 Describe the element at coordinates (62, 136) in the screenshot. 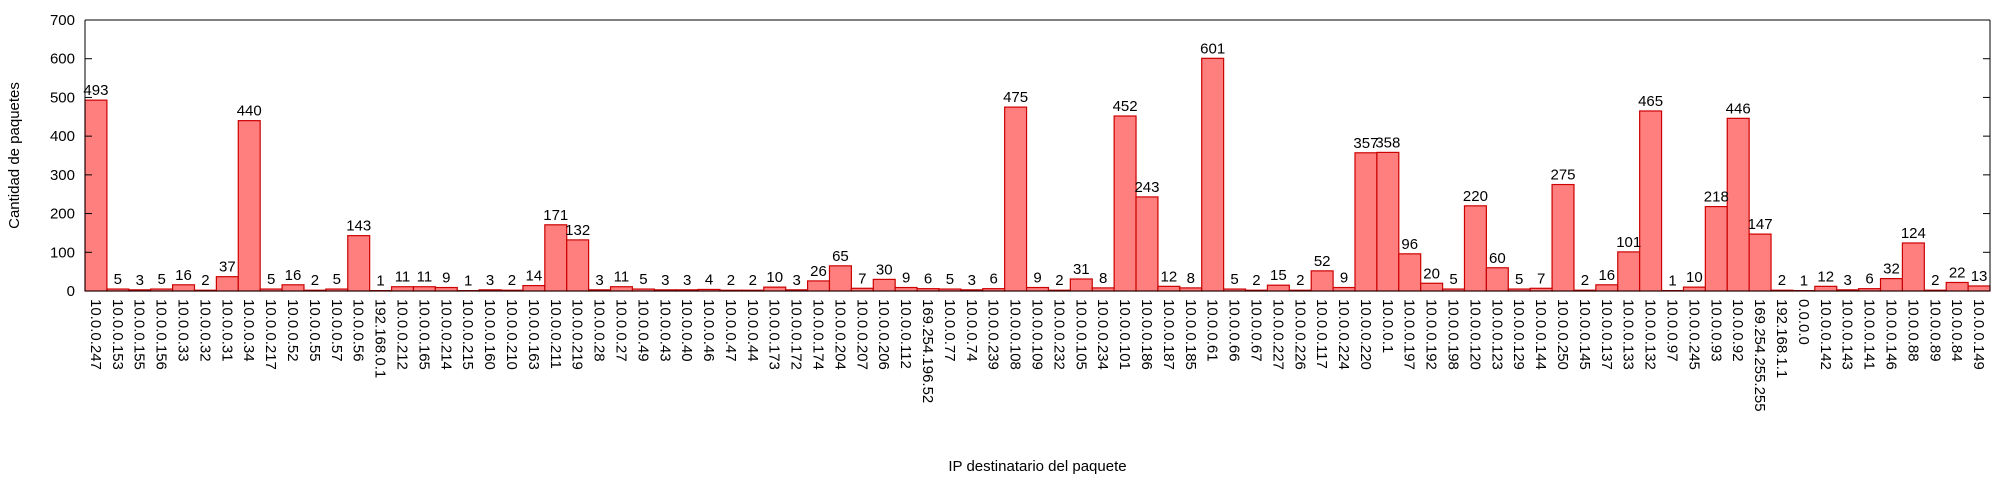

I see `y-tick-label: 400` at that location.